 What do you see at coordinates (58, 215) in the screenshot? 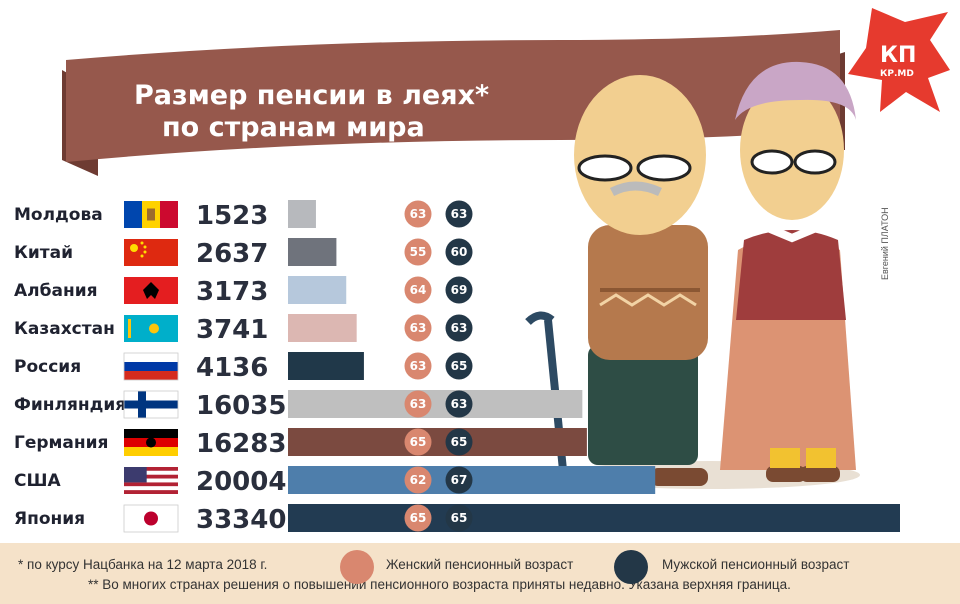
I see `country-label: Молдова` at bounding box center [58, 215].